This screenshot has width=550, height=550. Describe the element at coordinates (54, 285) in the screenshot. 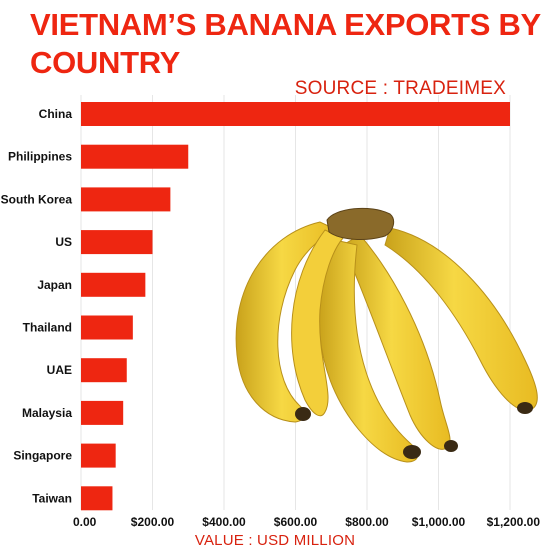

I see `category-label: Japan` at that location.